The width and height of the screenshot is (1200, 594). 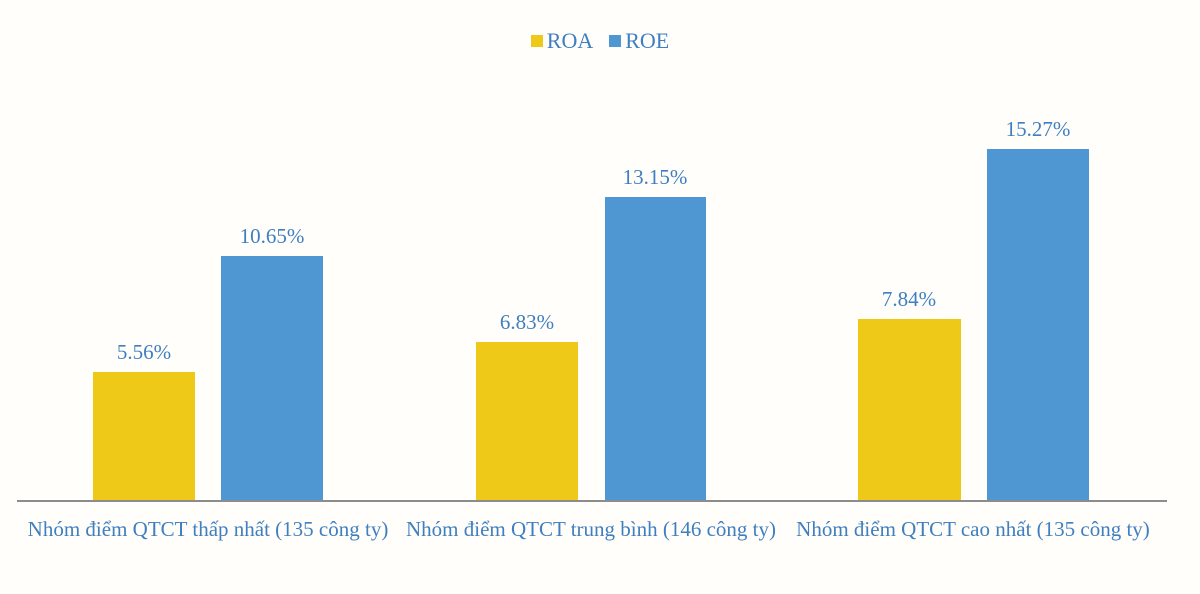 I want to click on legend-label-roe: ROE, so click(x=647, y=40).